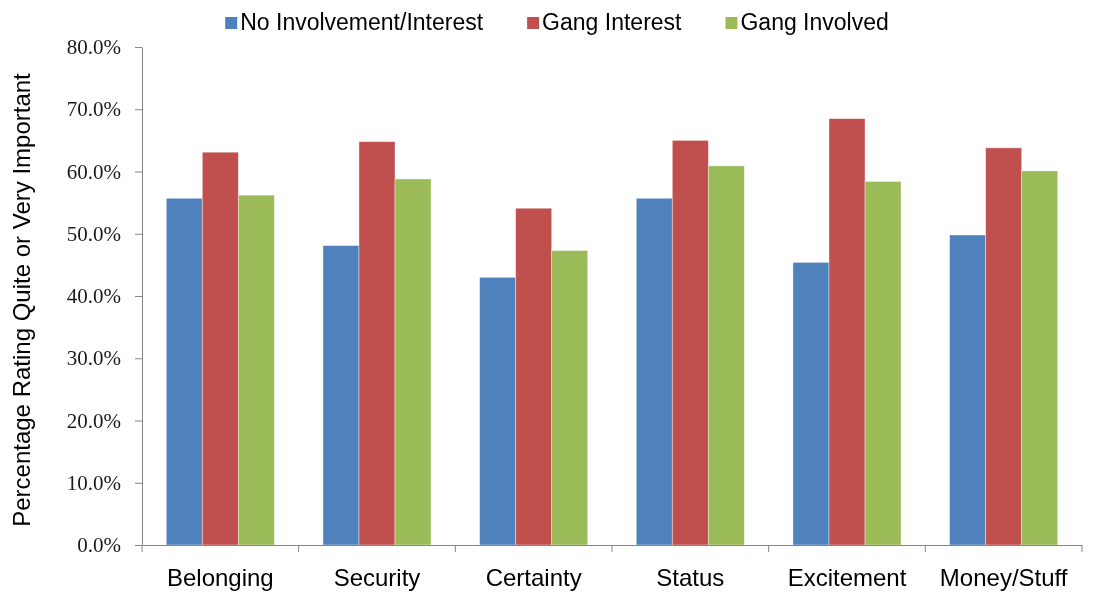  What do you see at coordinates (690, 577) in the screenshot?
I see `x-tick-label: Status` at bounding box center [690, 577].